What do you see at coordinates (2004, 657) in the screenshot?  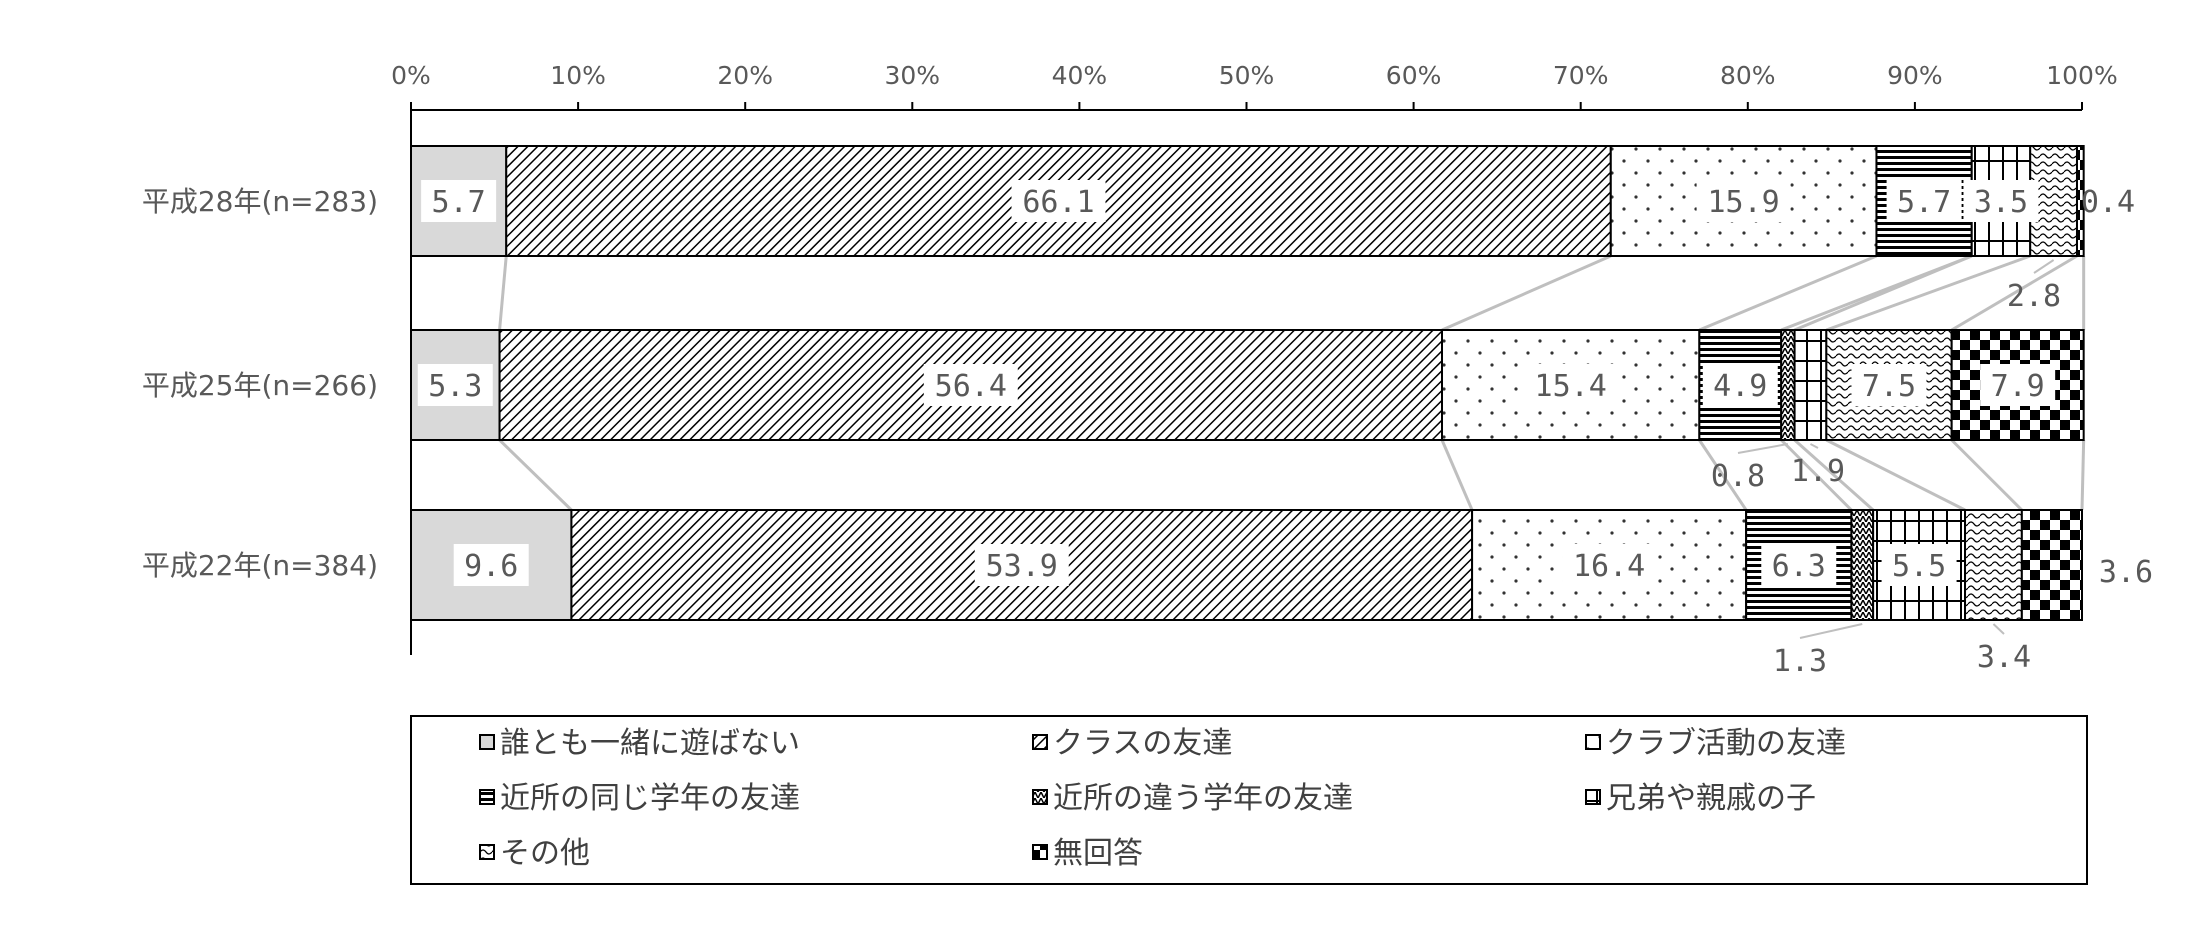 I see `data-label: 3.4` at bounding box center [2004, 657].